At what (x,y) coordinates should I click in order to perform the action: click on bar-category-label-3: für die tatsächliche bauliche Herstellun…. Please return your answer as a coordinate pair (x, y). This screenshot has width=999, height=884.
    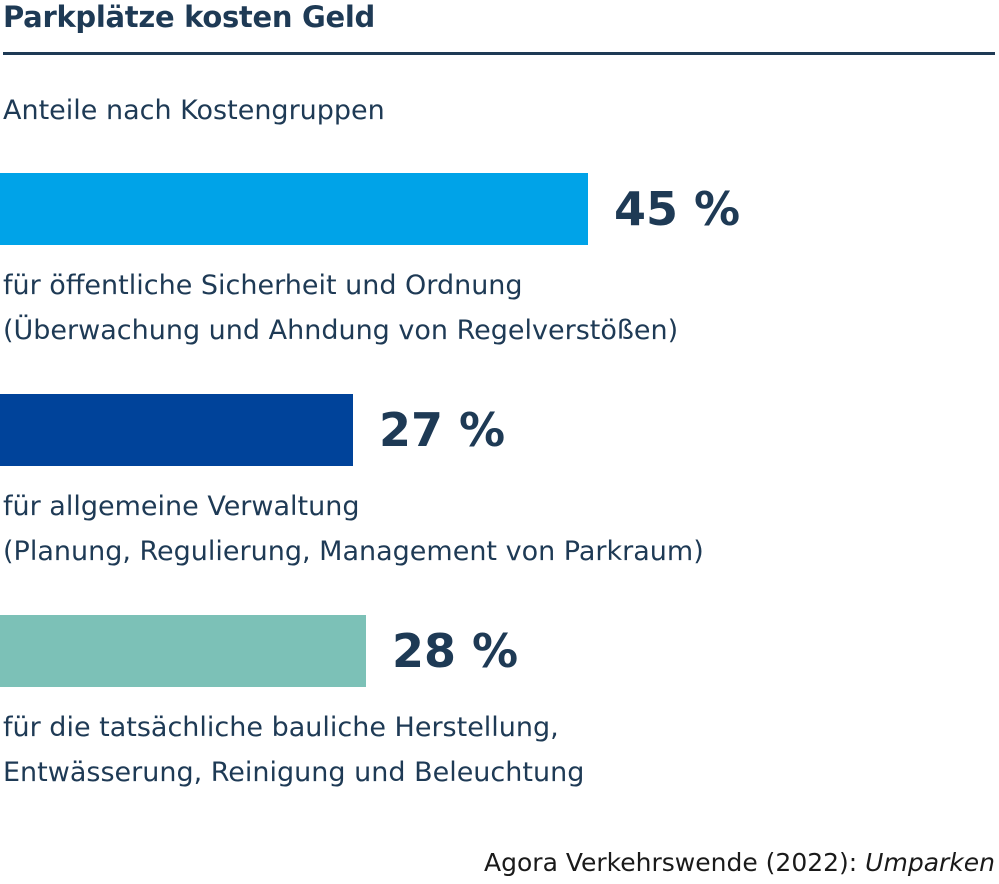
    Looking at the image, I should click on (293, 750).